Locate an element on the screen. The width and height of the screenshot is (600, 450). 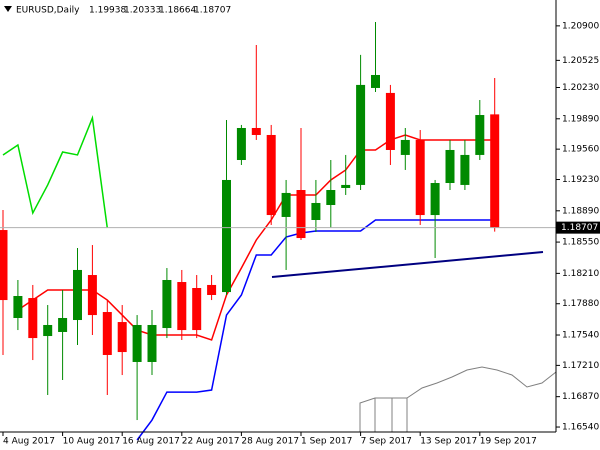
y-tick-label: 1.20900 is located at coordinates (580, 26).